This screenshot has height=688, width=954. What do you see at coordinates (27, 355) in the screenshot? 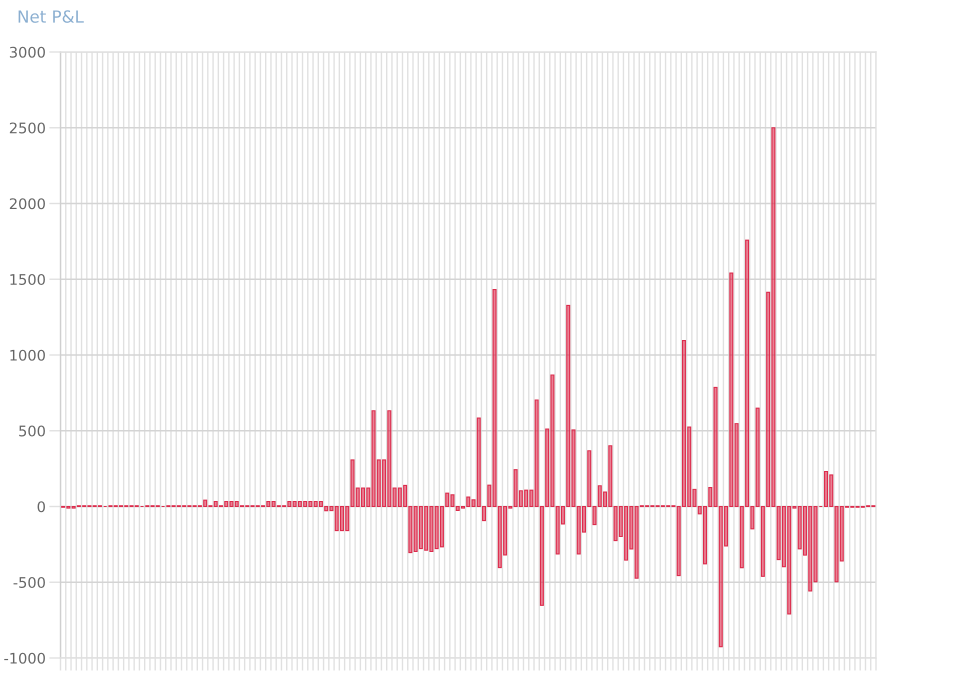
I see `y-tick-label: 1000` at bounding box center [27, 355].